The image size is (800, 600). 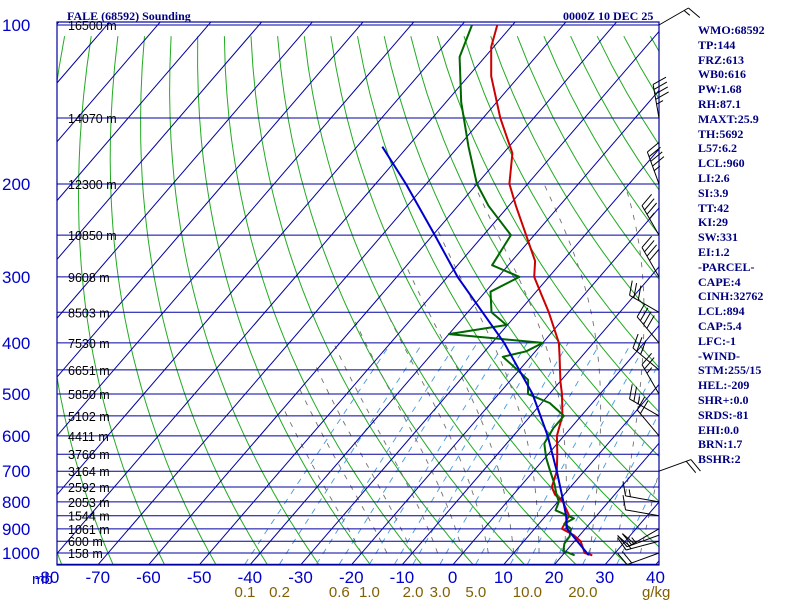 I want to click on temperature-tick-label: 20, so click(x=554, y=577).